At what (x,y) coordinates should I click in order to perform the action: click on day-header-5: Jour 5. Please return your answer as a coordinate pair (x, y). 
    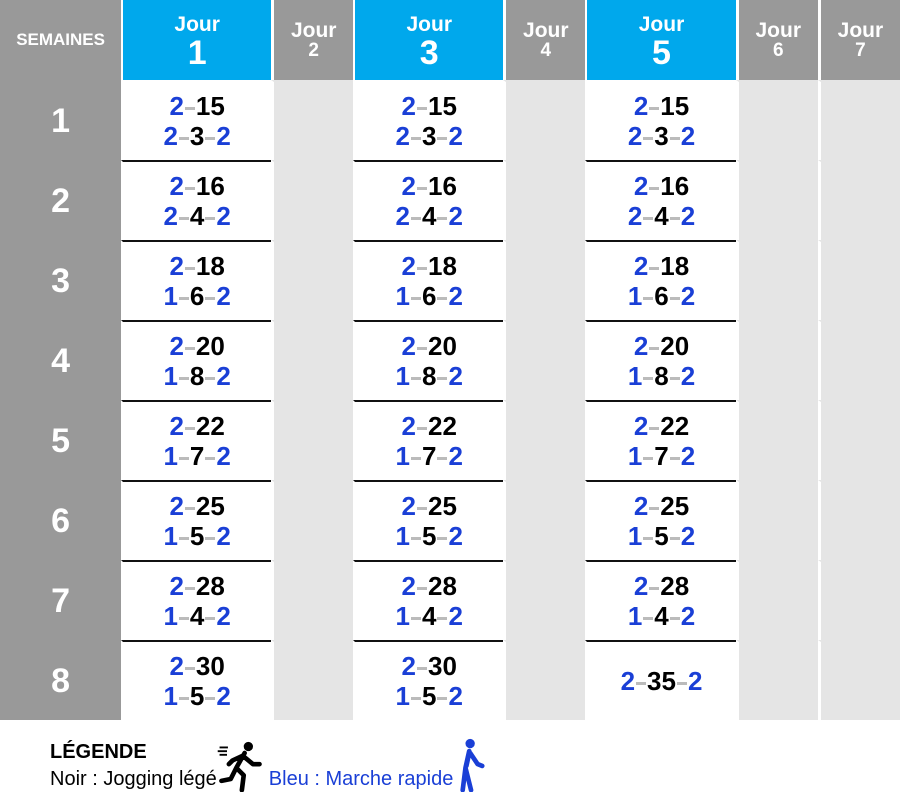
    Looking at the image, I should click on (660, 40).